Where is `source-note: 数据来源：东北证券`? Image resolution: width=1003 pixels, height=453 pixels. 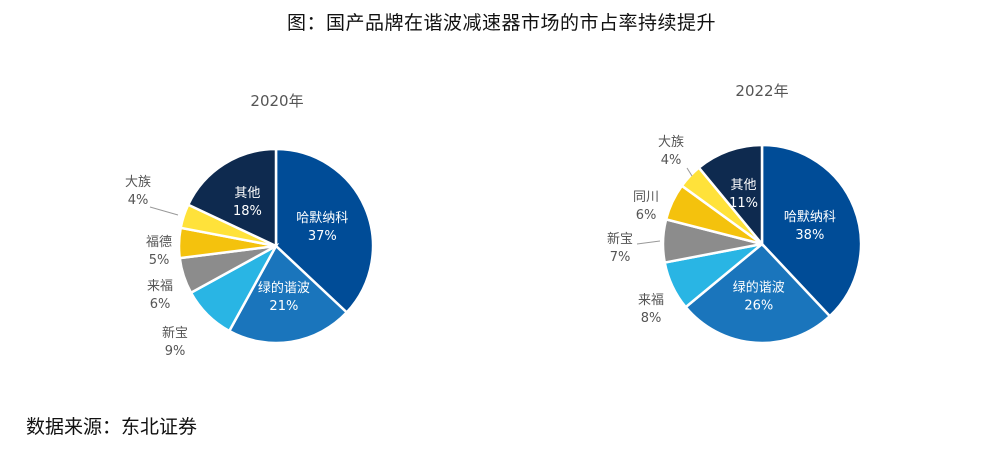
source-note: 数据来源：东北证券 is located at coordinates (112, 427).